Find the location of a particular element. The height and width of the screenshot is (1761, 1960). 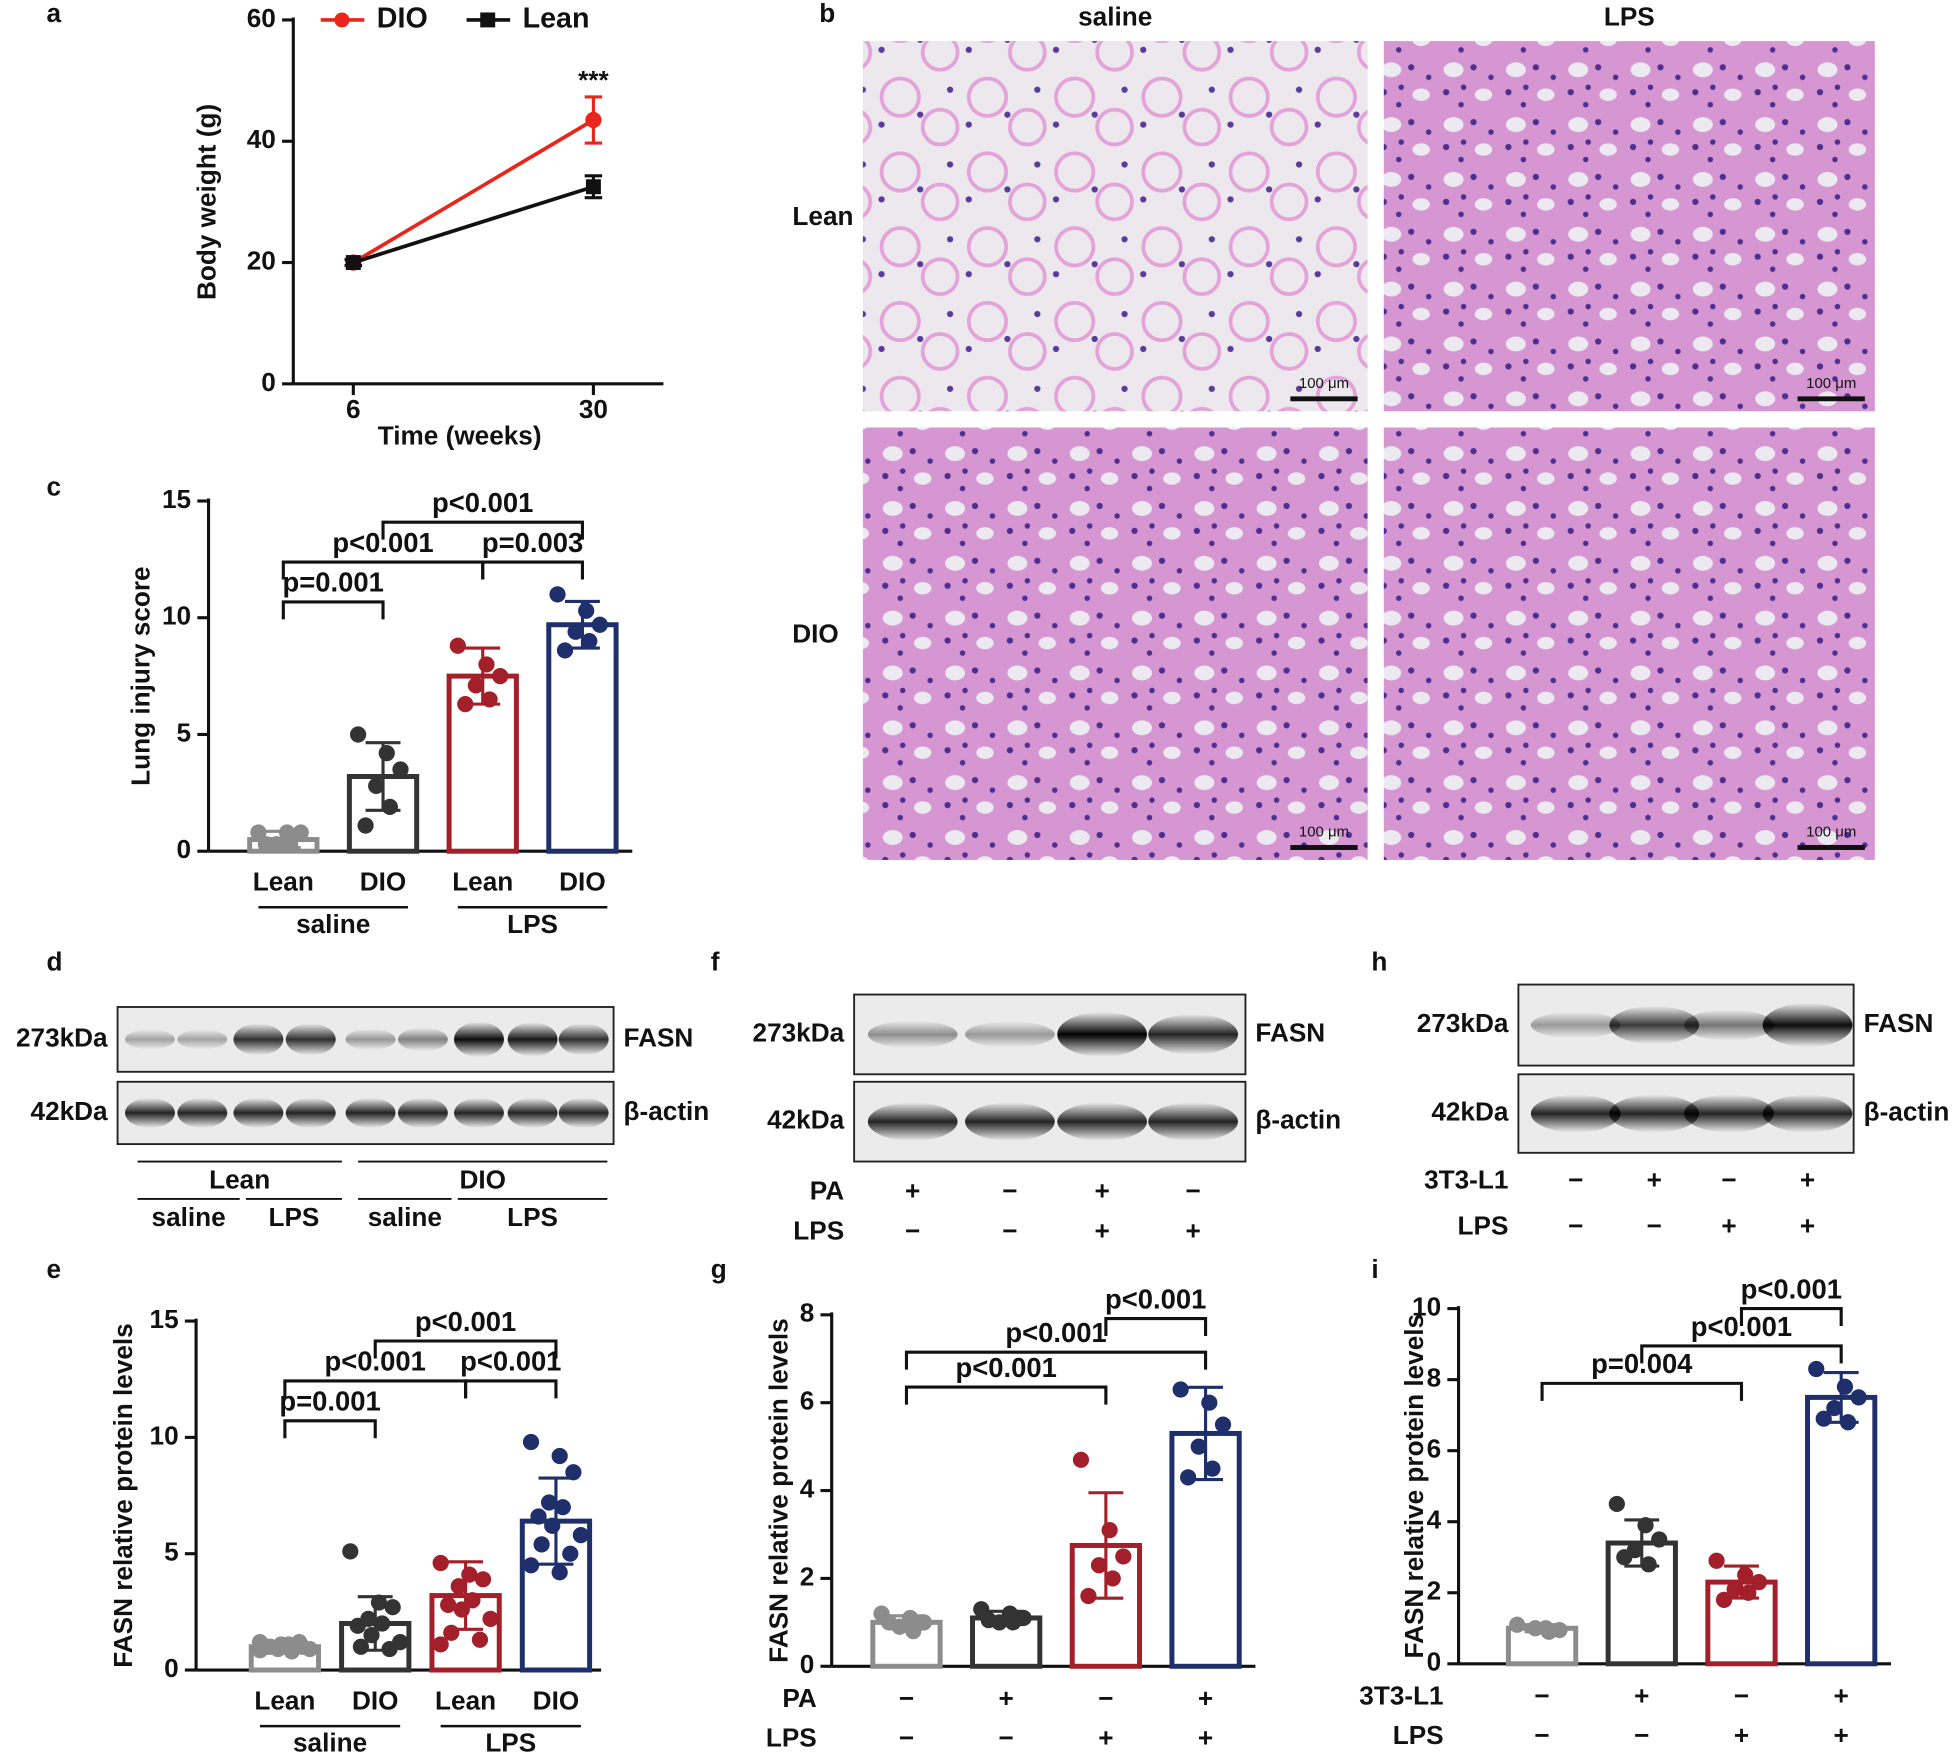

marker-label: 42kDa is located at coordinates (806, 1120).